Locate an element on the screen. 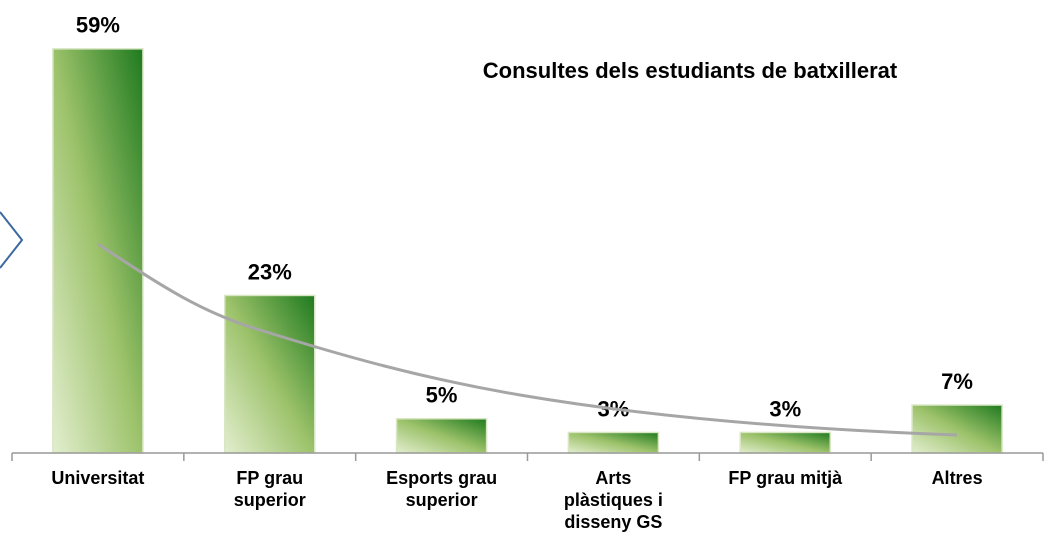 This screenshot has height=549, width=1055. data-label: 23% is located at coordinates (270, 271).